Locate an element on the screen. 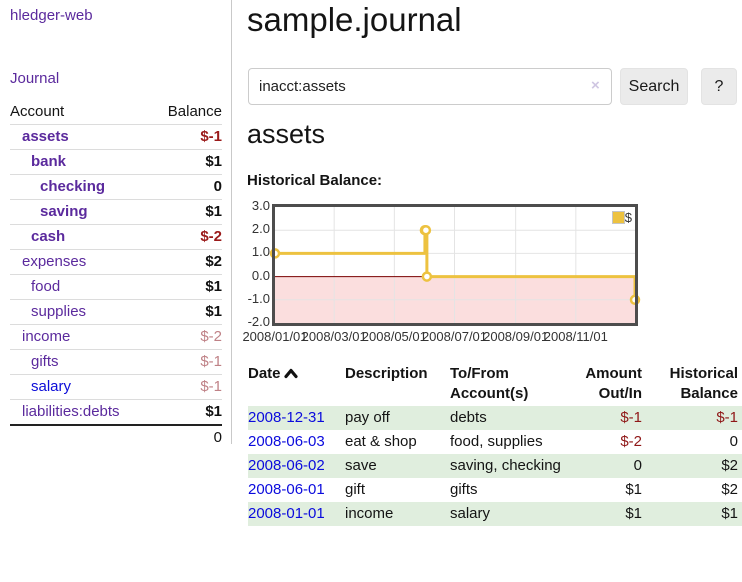 This screenshot has height=582, width=742. register-amount: $-2 is located at coordinates (631, 441).